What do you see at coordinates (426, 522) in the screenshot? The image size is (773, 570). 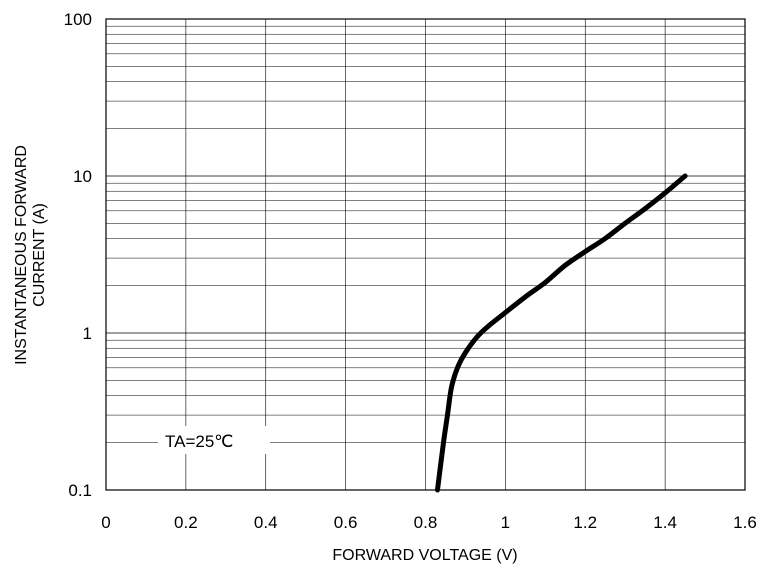 I see `x-tick-label: 0.8` at bounding box center [426, 522].